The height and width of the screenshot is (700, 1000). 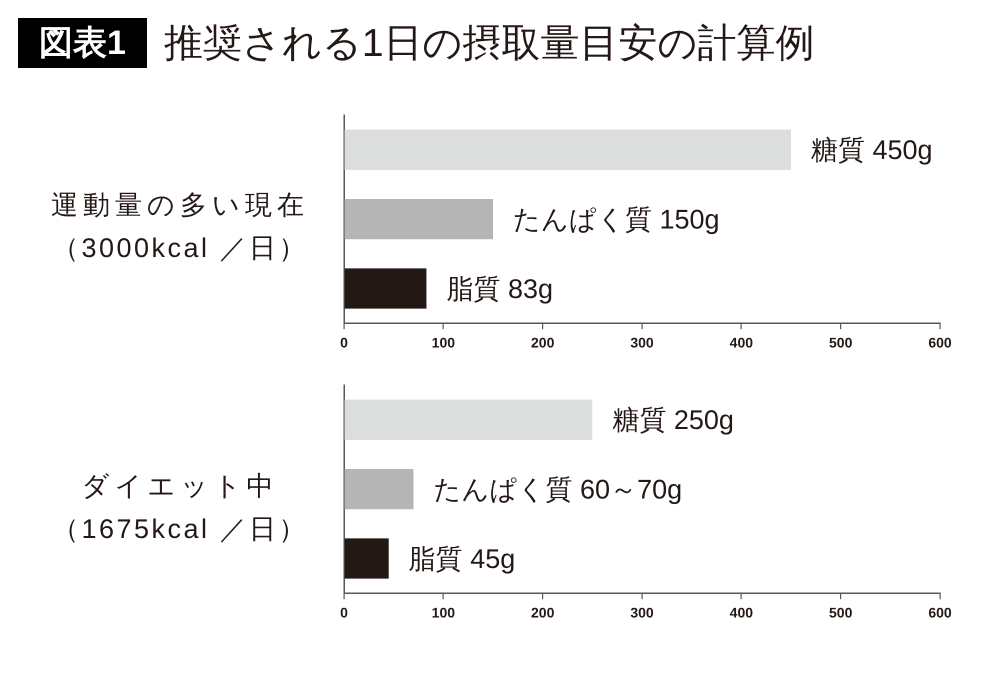 I want to click on y-axis-title: 運動量の多い現在（3000kcal ／日）, so click(x=180, y=227).